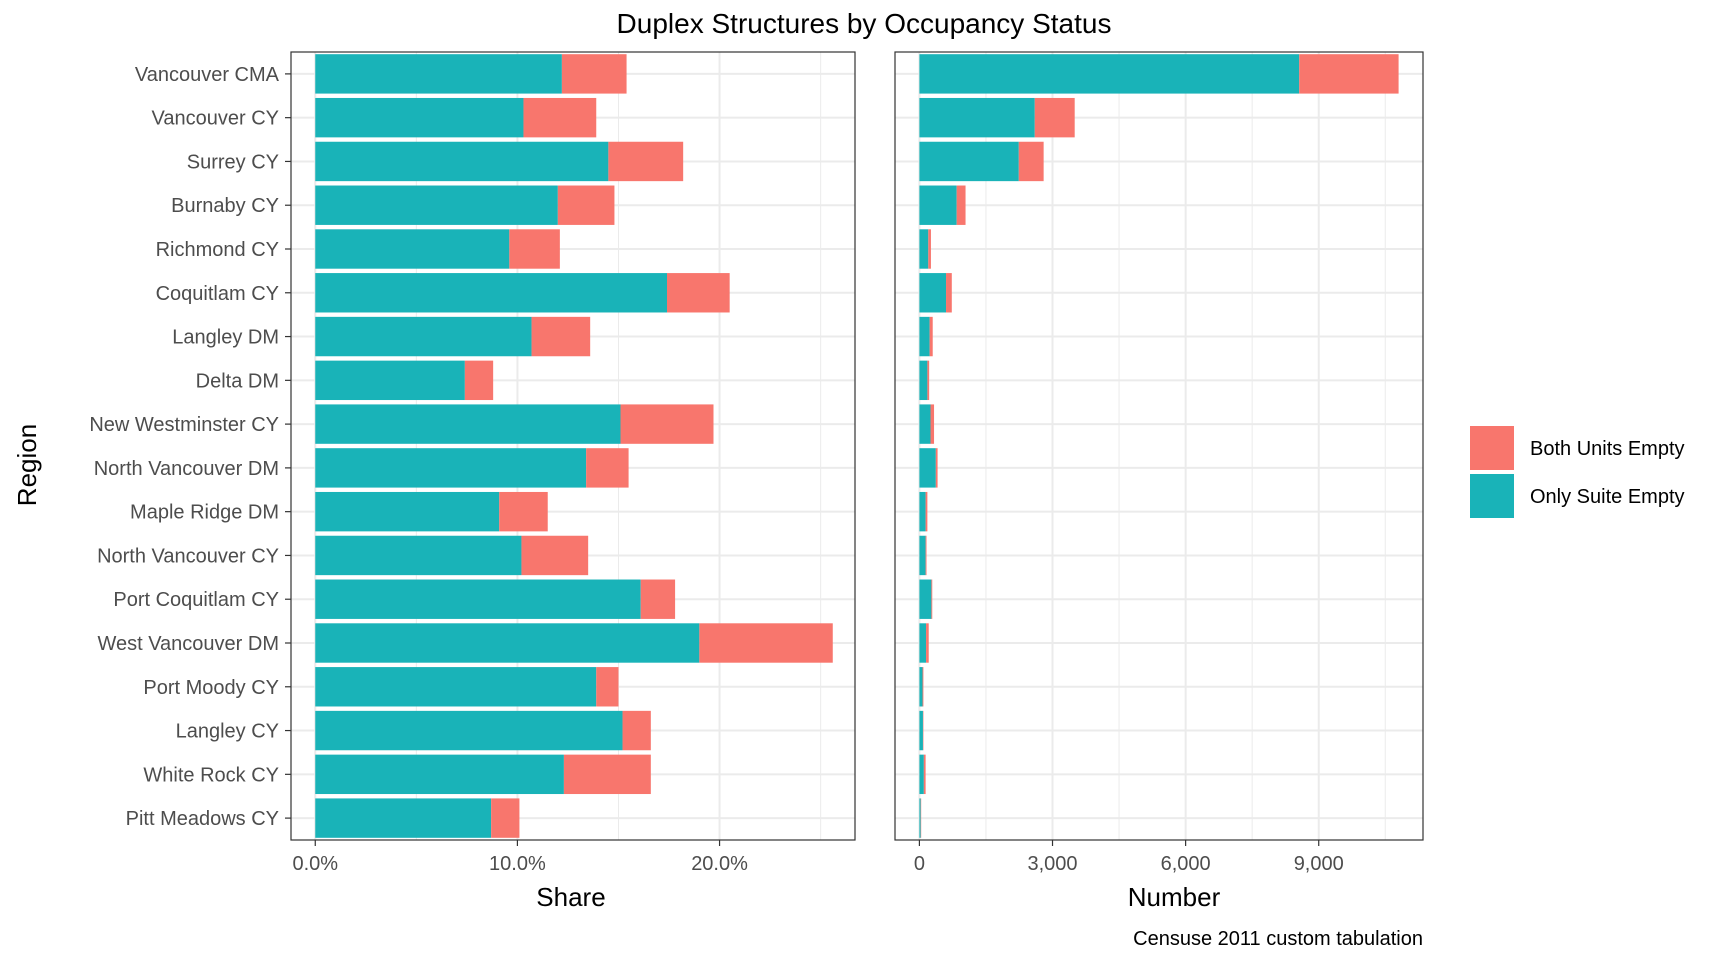 The width and height of the screenshot is (1728, 960). I want to click on x-tick-label: 0.0%, so click(315, 864).